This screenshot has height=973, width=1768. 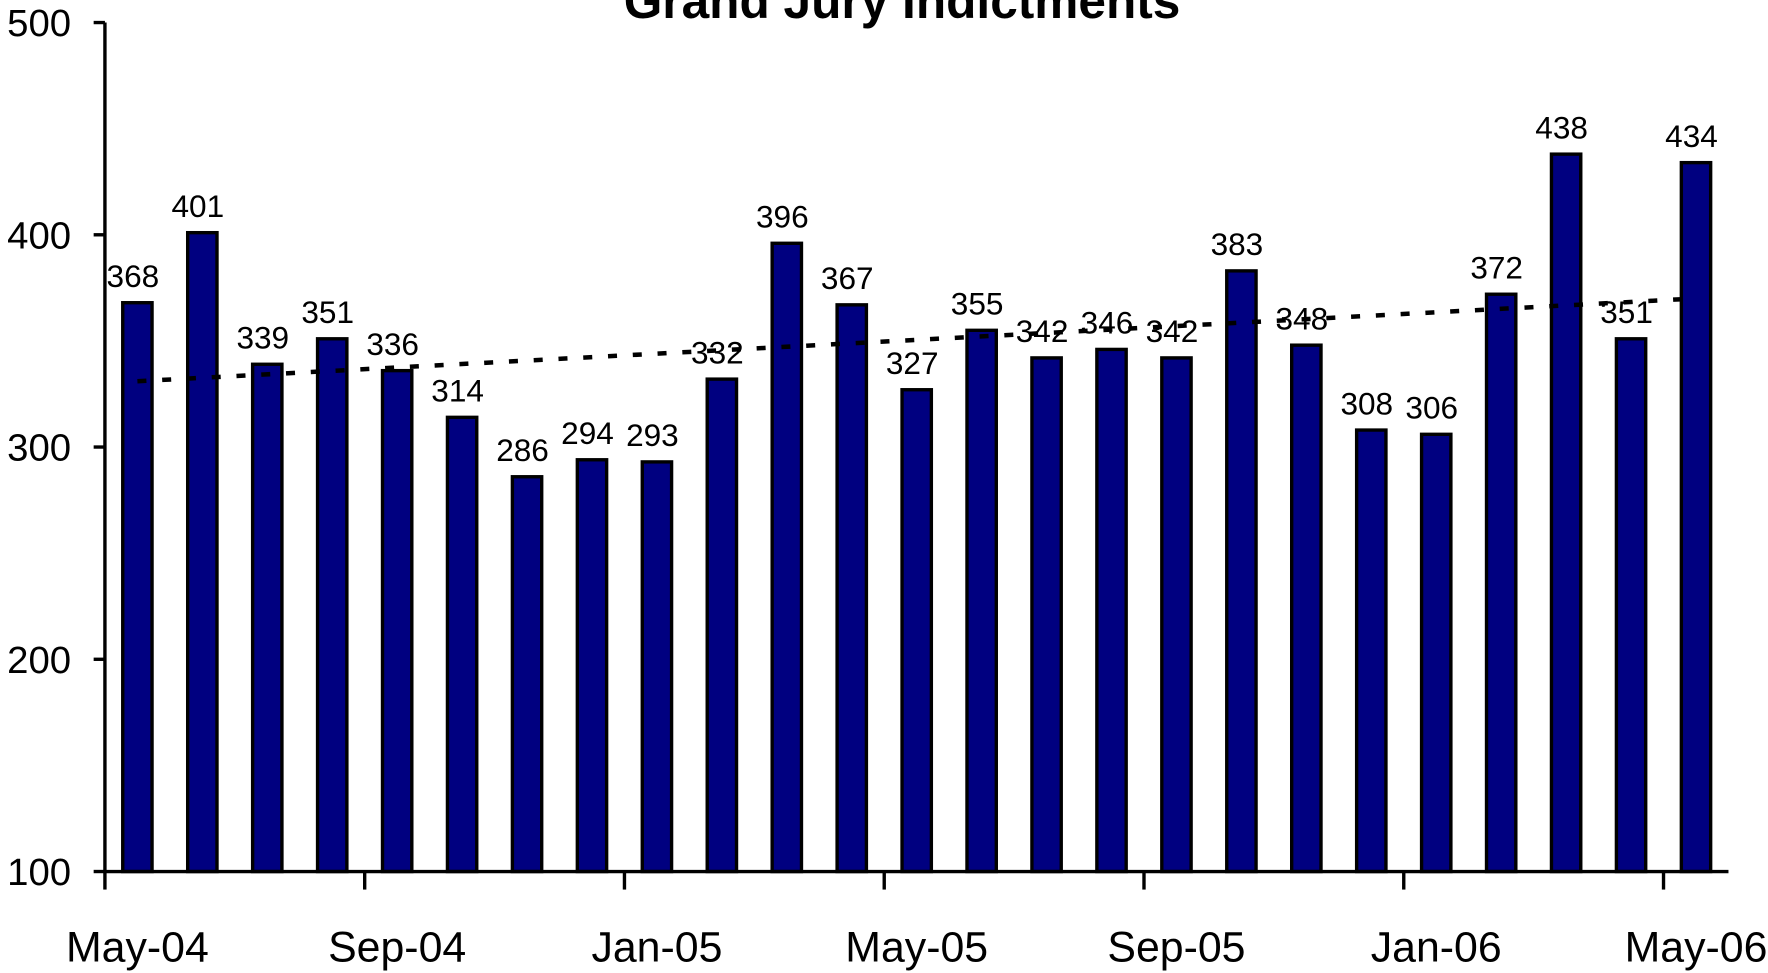 I want to click on x-tick-label: Sep-05, so click(x=1176, y=948).